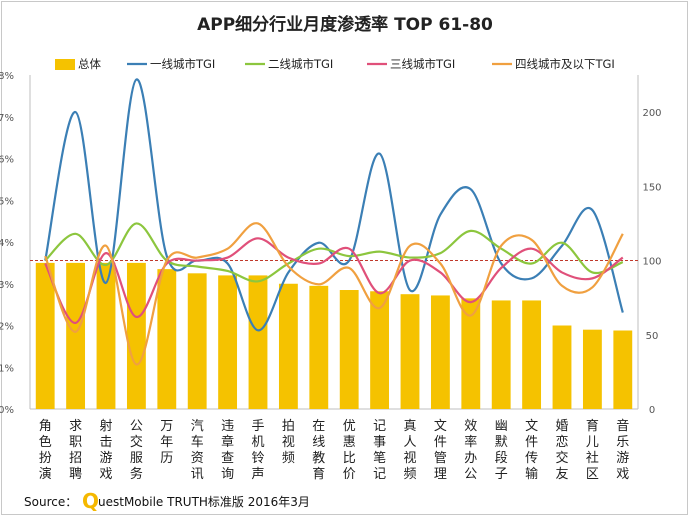 This screenshot has width=691, height=518. I want to click on legend-label: 四线城市及以下TGI, so click(565, 64).